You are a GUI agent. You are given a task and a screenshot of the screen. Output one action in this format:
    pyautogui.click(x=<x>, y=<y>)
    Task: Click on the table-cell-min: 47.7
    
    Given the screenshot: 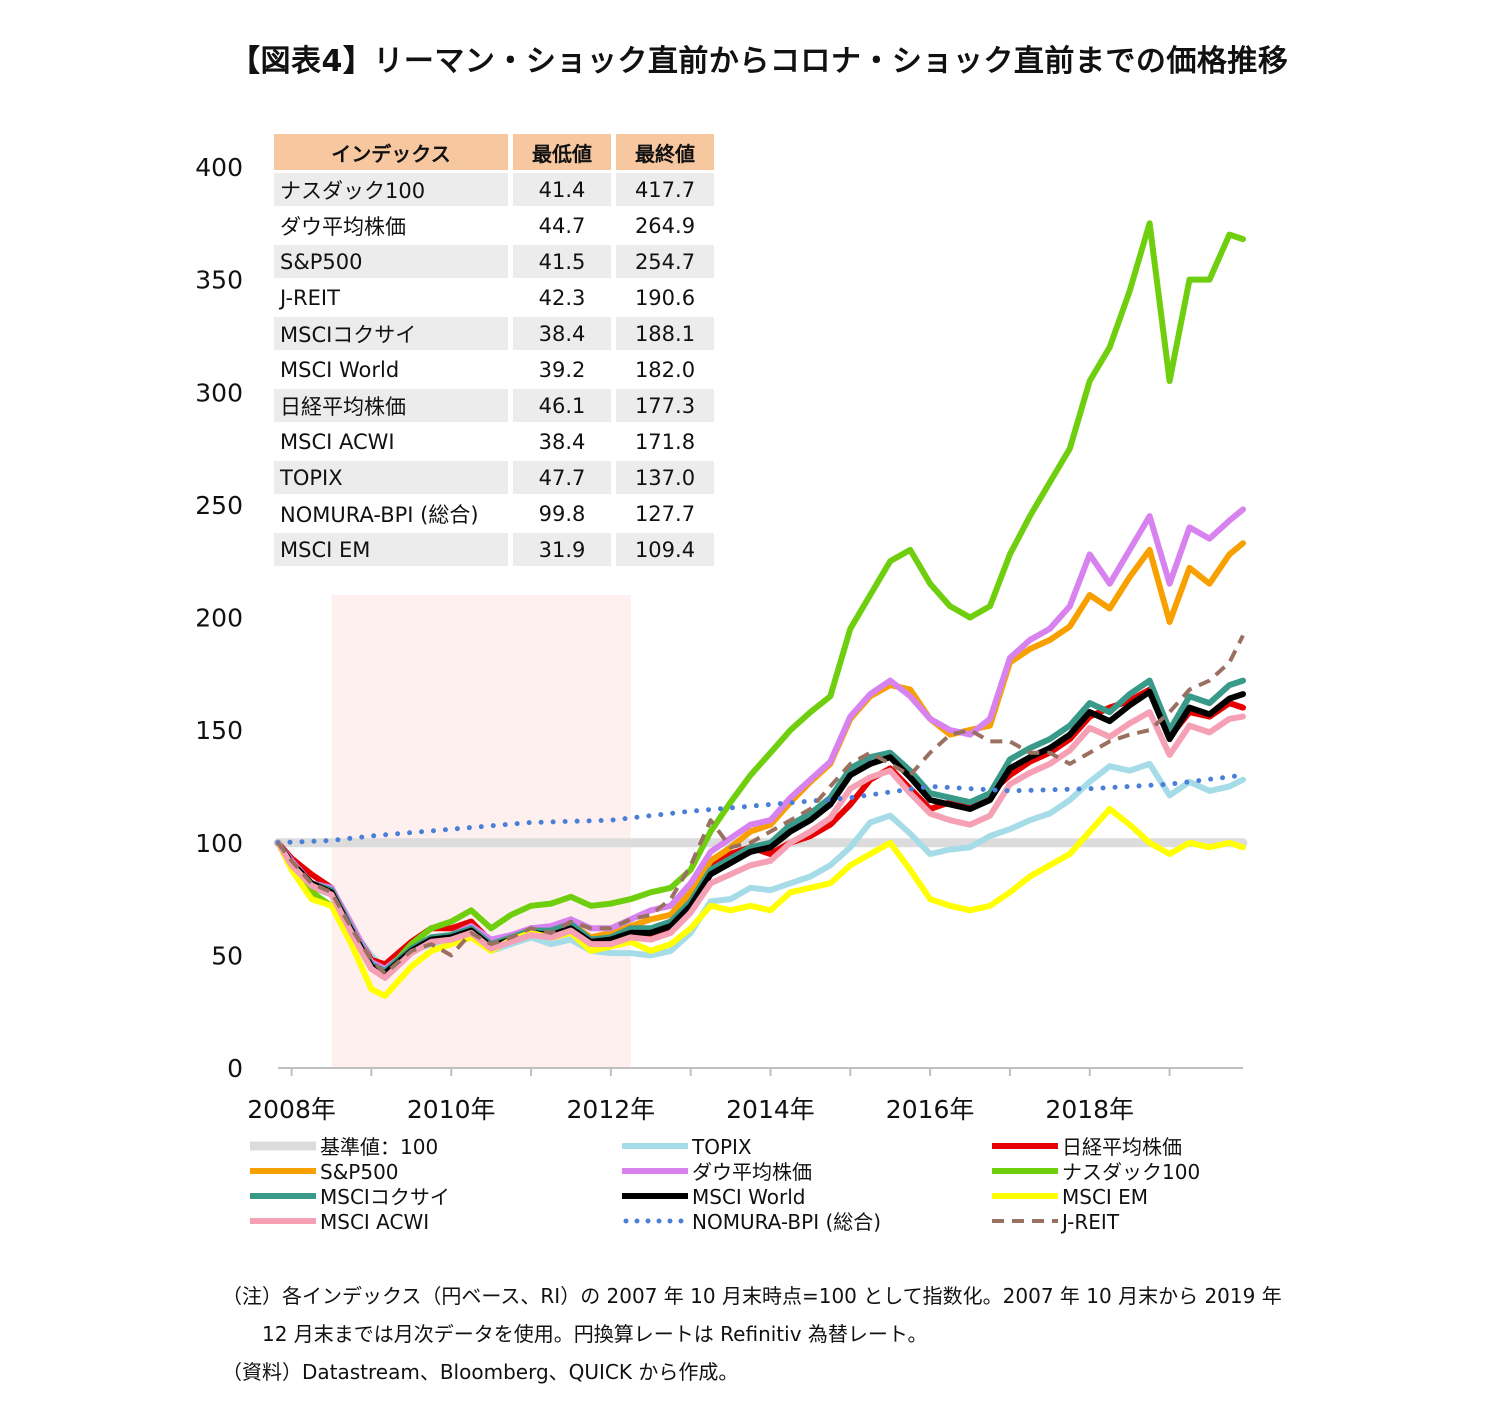 What is the action you would take?
    pyautogui.click(x=564, y=479)
    